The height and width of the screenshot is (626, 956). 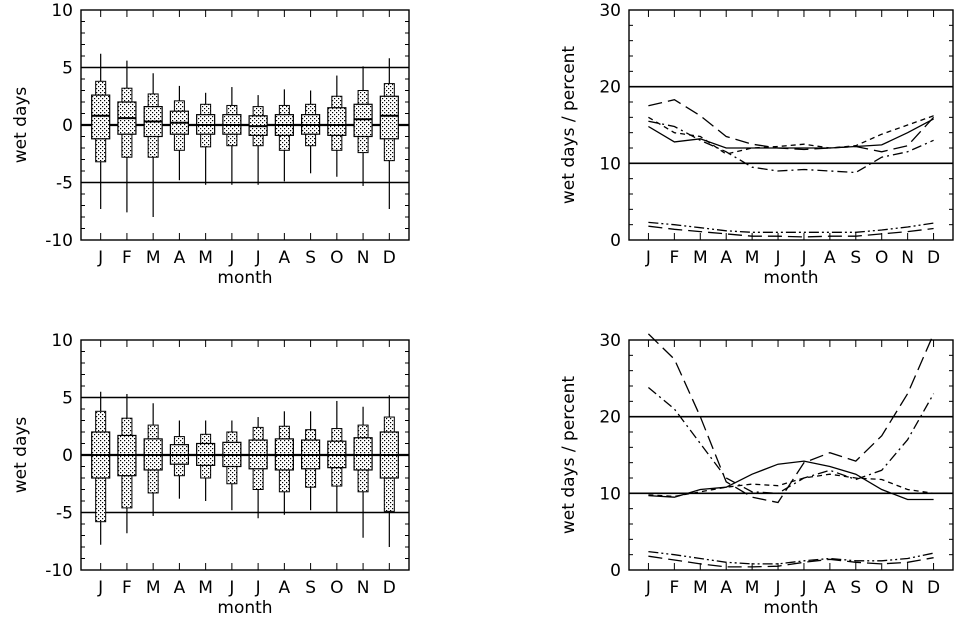 I want to click on plot-frame, so click(x=791, y=455).